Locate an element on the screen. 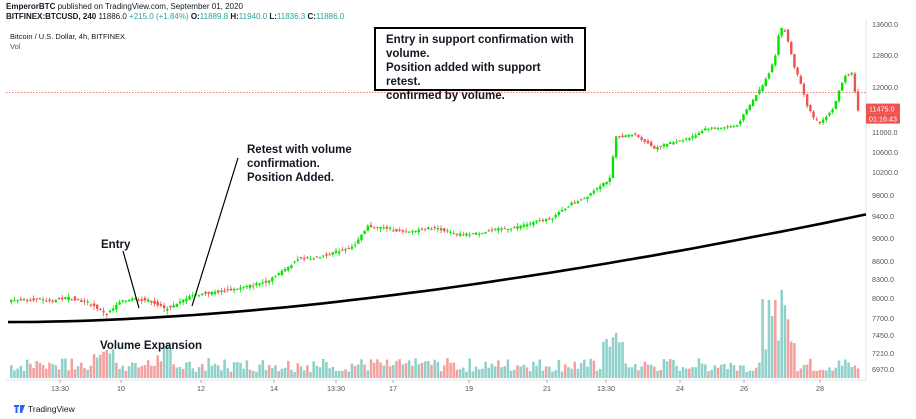 Image resolution: width=916 pixels, height=419 pixels. tradingview-logo: TradingView is located at coordinates (44, 409).